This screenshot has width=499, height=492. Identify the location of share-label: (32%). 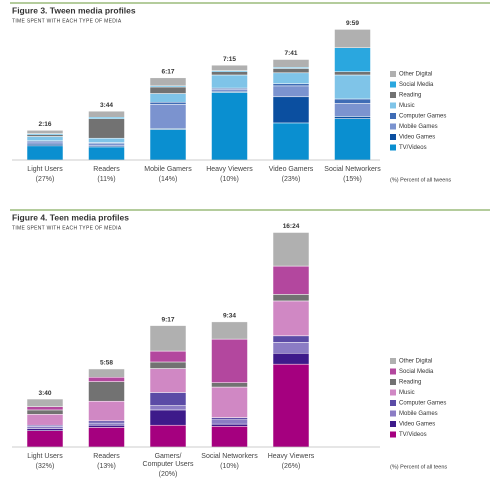
(45, 466).